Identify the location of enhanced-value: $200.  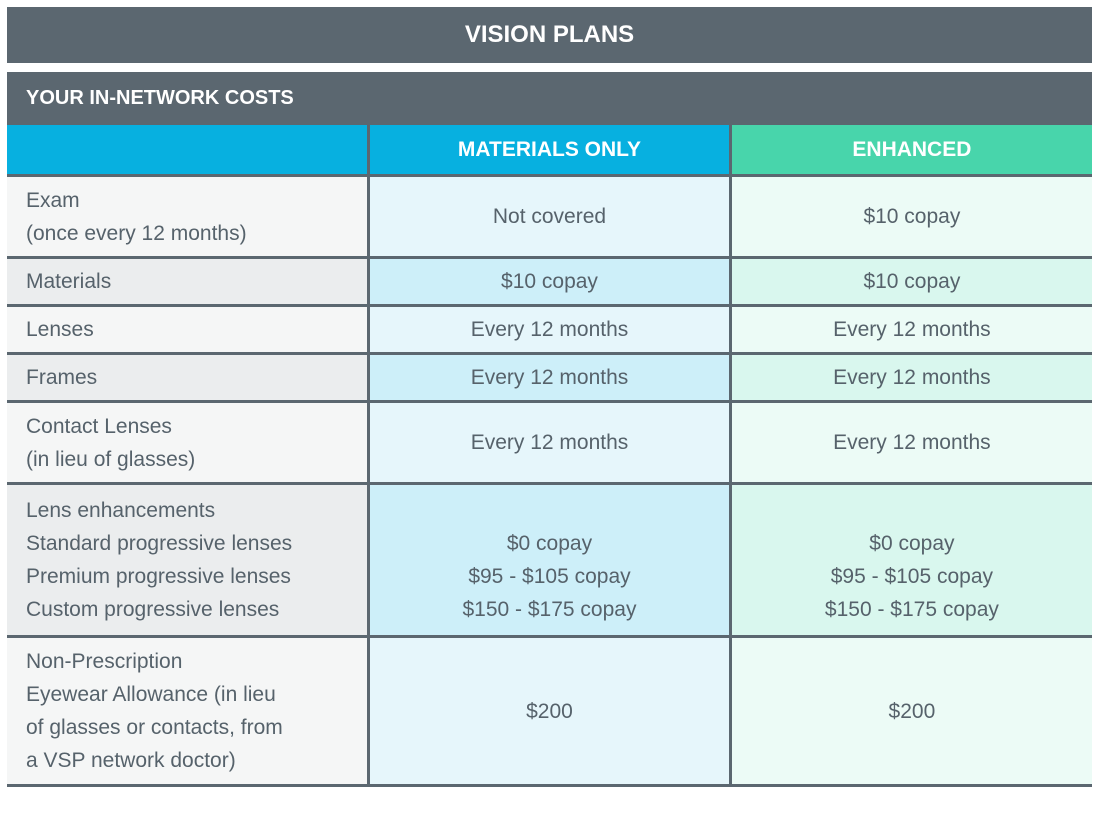
(910, 711).